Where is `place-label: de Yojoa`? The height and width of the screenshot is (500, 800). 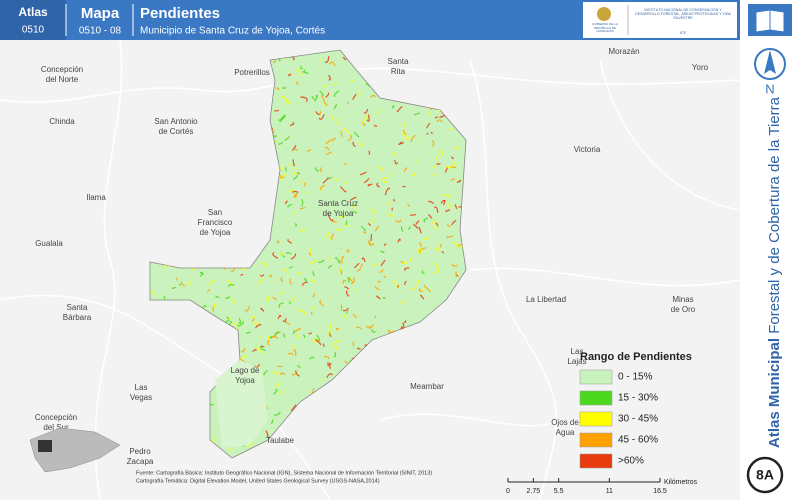
place-label: de Yojoa is located at coordinates (338, 213).